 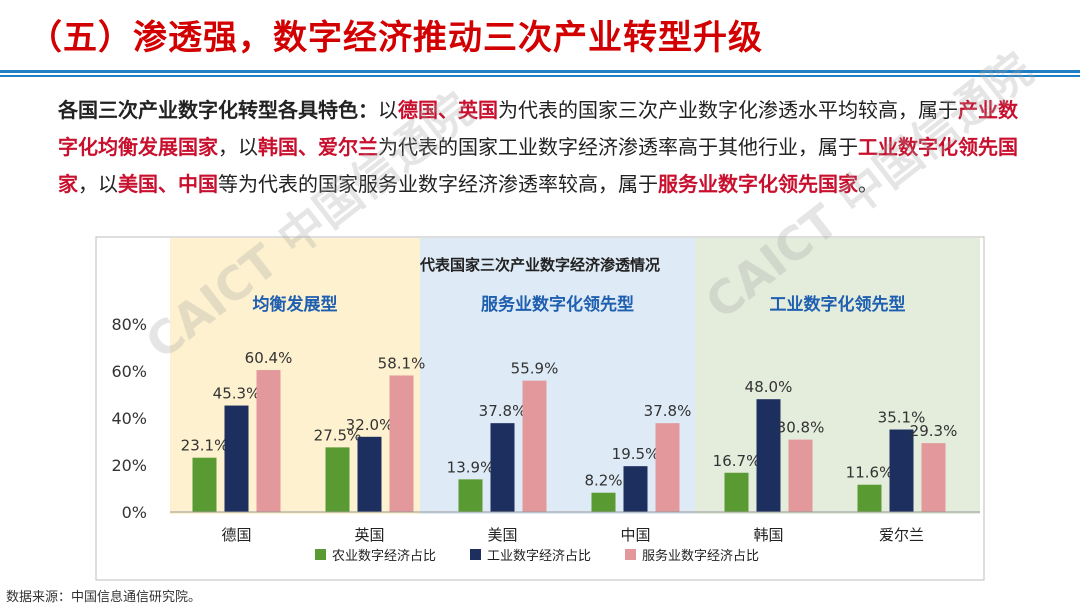 What do you see at coordinates (728, 110) in the screenshot?
I see `intro-text: 为代表的国家三次产业数字化渗透水平均较高，属于` at bounding box center [728, 110].